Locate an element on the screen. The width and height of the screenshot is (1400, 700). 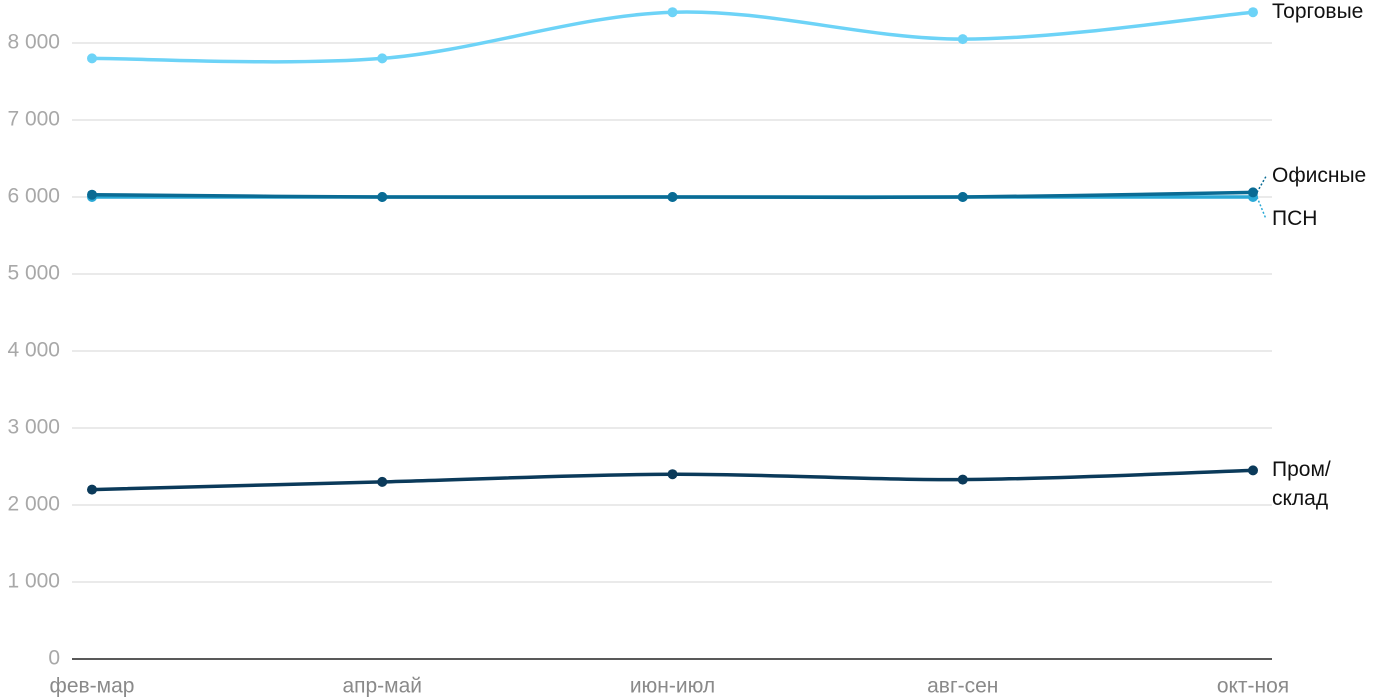
x-tick-label: авг-сен is located at coordinates (962, 686).